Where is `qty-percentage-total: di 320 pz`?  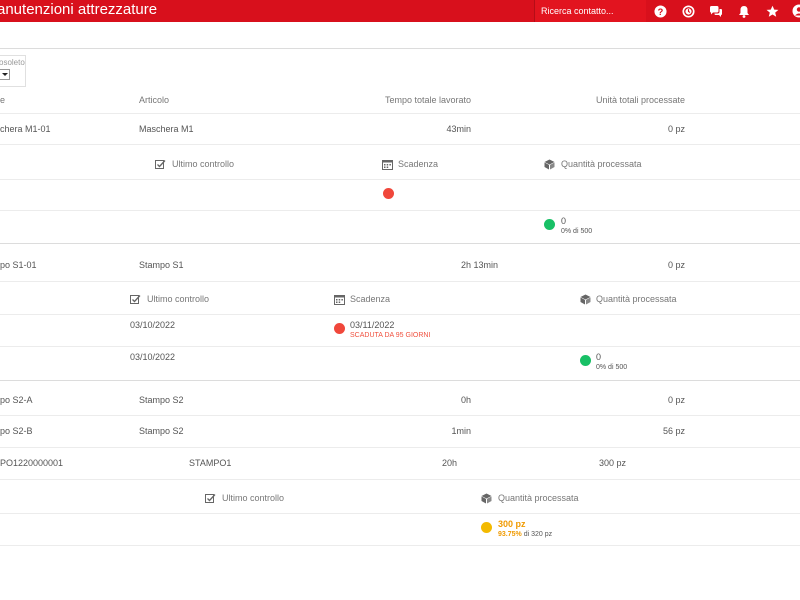 qty-percentage-total: di 320 pz is located at coordinates (537, 534).